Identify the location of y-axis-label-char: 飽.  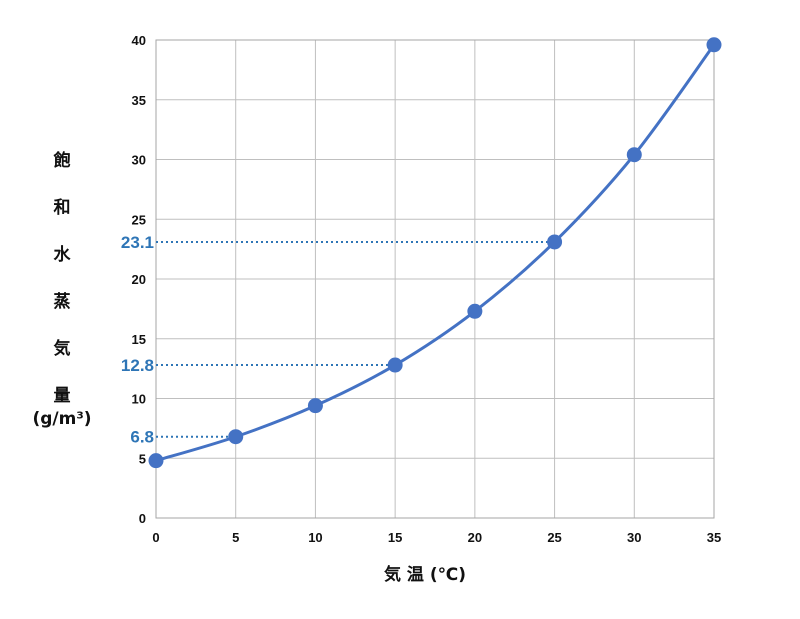
(62, 160).